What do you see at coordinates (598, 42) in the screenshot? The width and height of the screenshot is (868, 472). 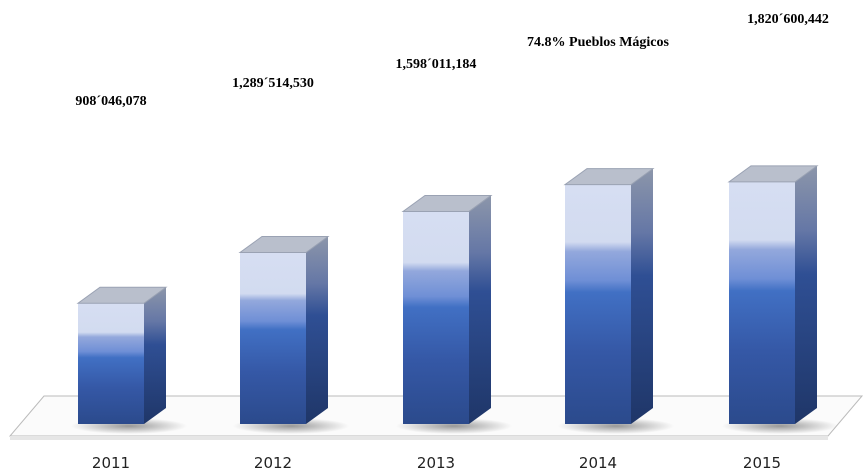 I see `annotation: 74.8% Pueblos Mágicos` at bounding box center [598, 42].